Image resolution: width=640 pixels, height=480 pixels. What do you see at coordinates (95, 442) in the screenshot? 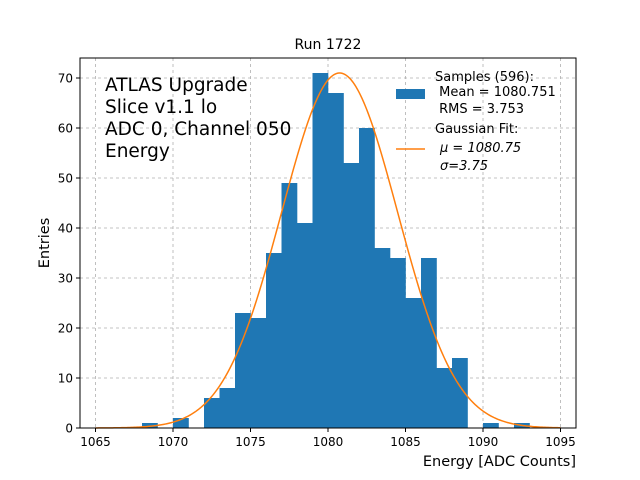
I see `x-tick-label: 1065` at bounding box center [95, 442].